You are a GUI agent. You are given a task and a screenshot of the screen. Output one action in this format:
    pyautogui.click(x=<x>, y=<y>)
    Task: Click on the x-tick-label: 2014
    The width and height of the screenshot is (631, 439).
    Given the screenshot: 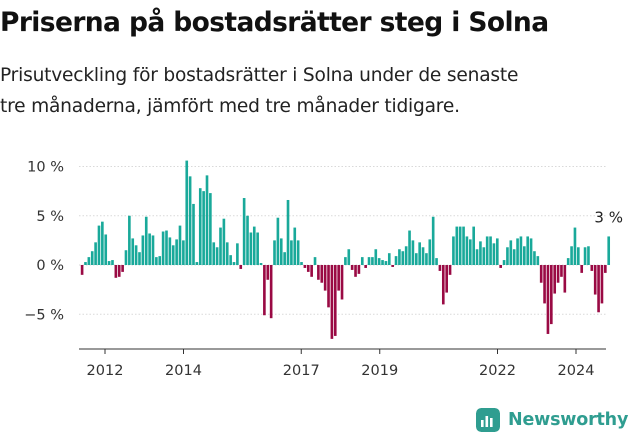 What is the action you would take?
    pyautogui.click(x=183, y=371)
    